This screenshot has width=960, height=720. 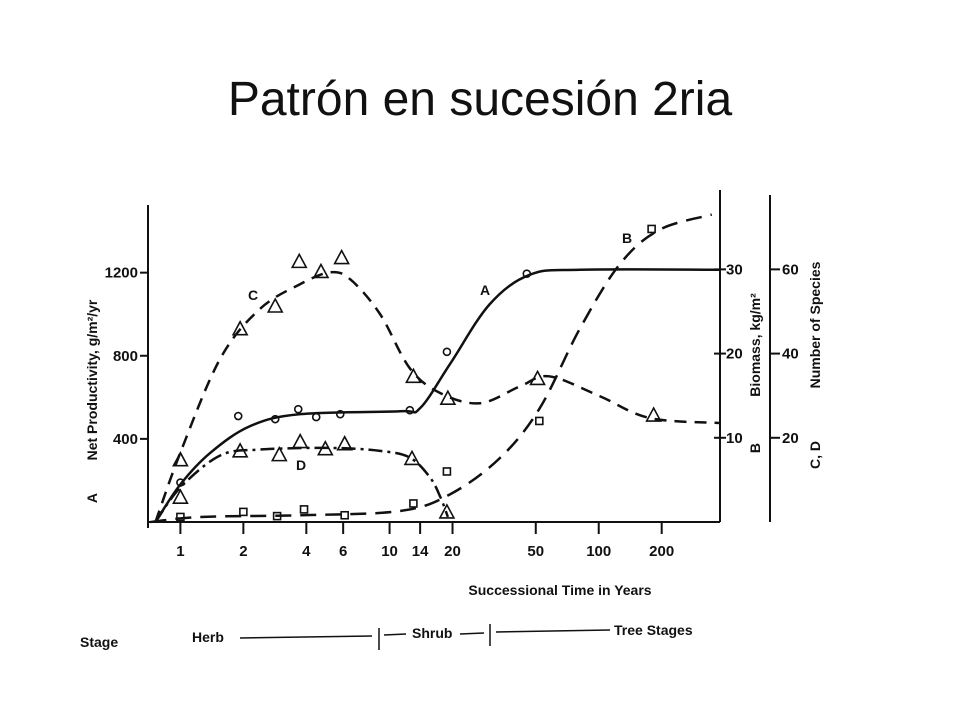 What do you see at coordinates (301, 465) in the screenshot?
I see `series-label: D` at bounding box center [301, 465].